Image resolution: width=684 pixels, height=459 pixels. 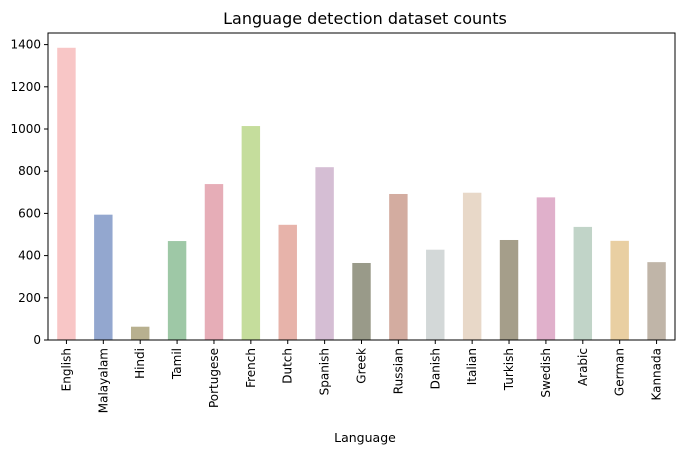 What do you see at coordinates (37, 340) in the screenshot?
I see `y-tick-label: 0` at bounding box center [37, 340].